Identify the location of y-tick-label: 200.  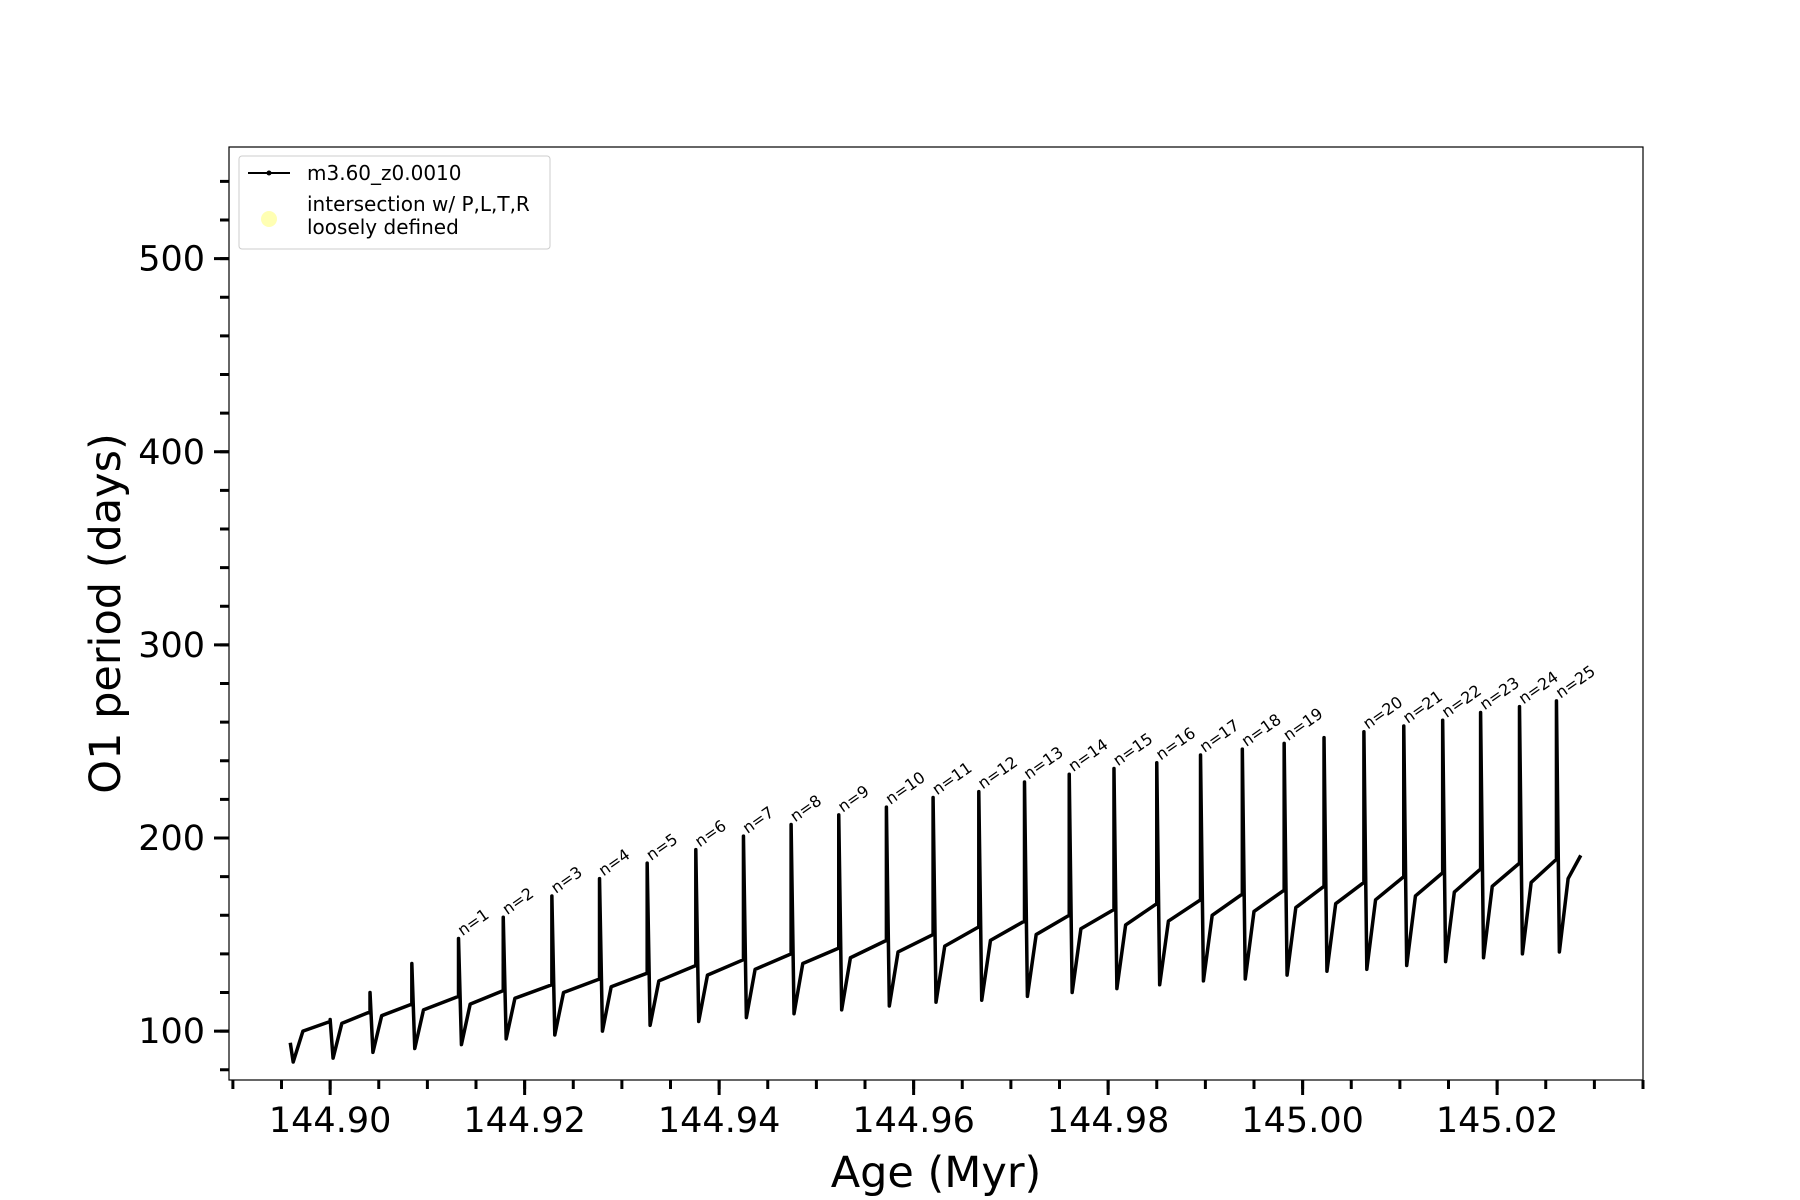
(171, 839).